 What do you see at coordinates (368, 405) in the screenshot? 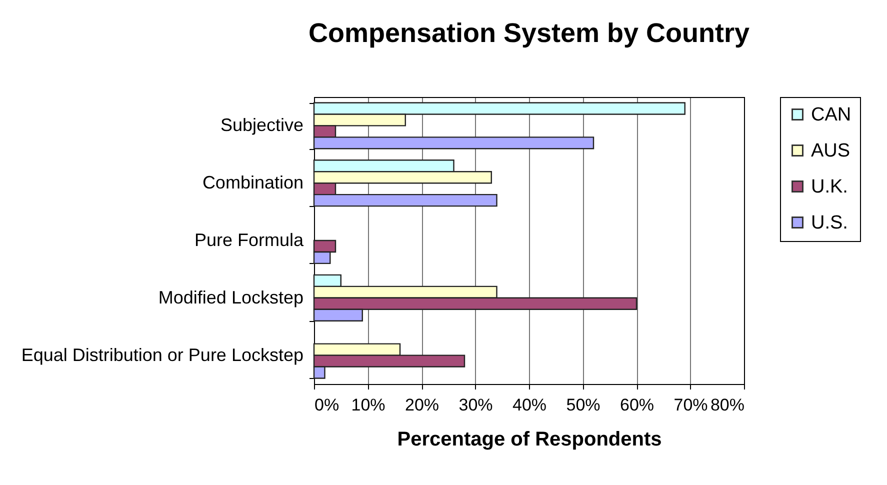
I see `x-tick-label: 10%` at bounding box center [368, 405].